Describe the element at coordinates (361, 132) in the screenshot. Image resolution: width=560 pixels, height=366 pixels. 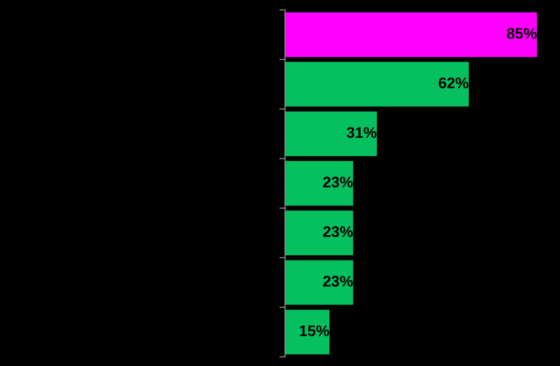
I see `data-label: 31%` at that location.